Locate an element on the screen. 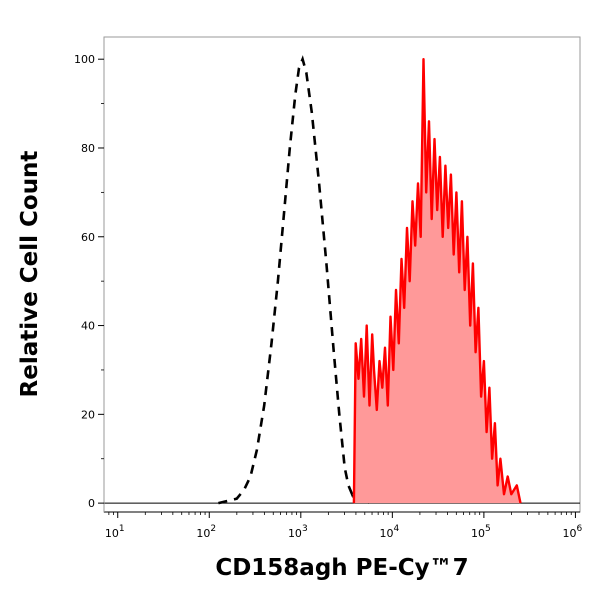 Image resolution: width=600 pixels, height=595 pixels. y-tick-label: 40 is located at coordinates (88, 326).